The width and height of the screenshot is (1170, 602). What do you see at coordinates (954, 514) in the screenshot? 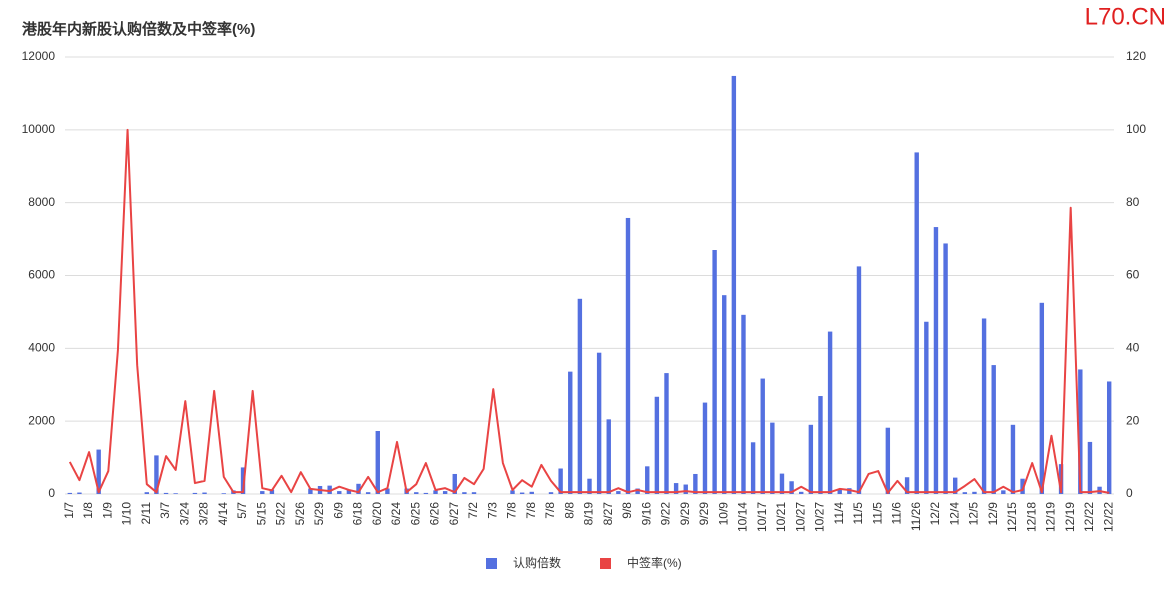
I see `x-tick-label: 12/4` at bounding box center [954, 514].